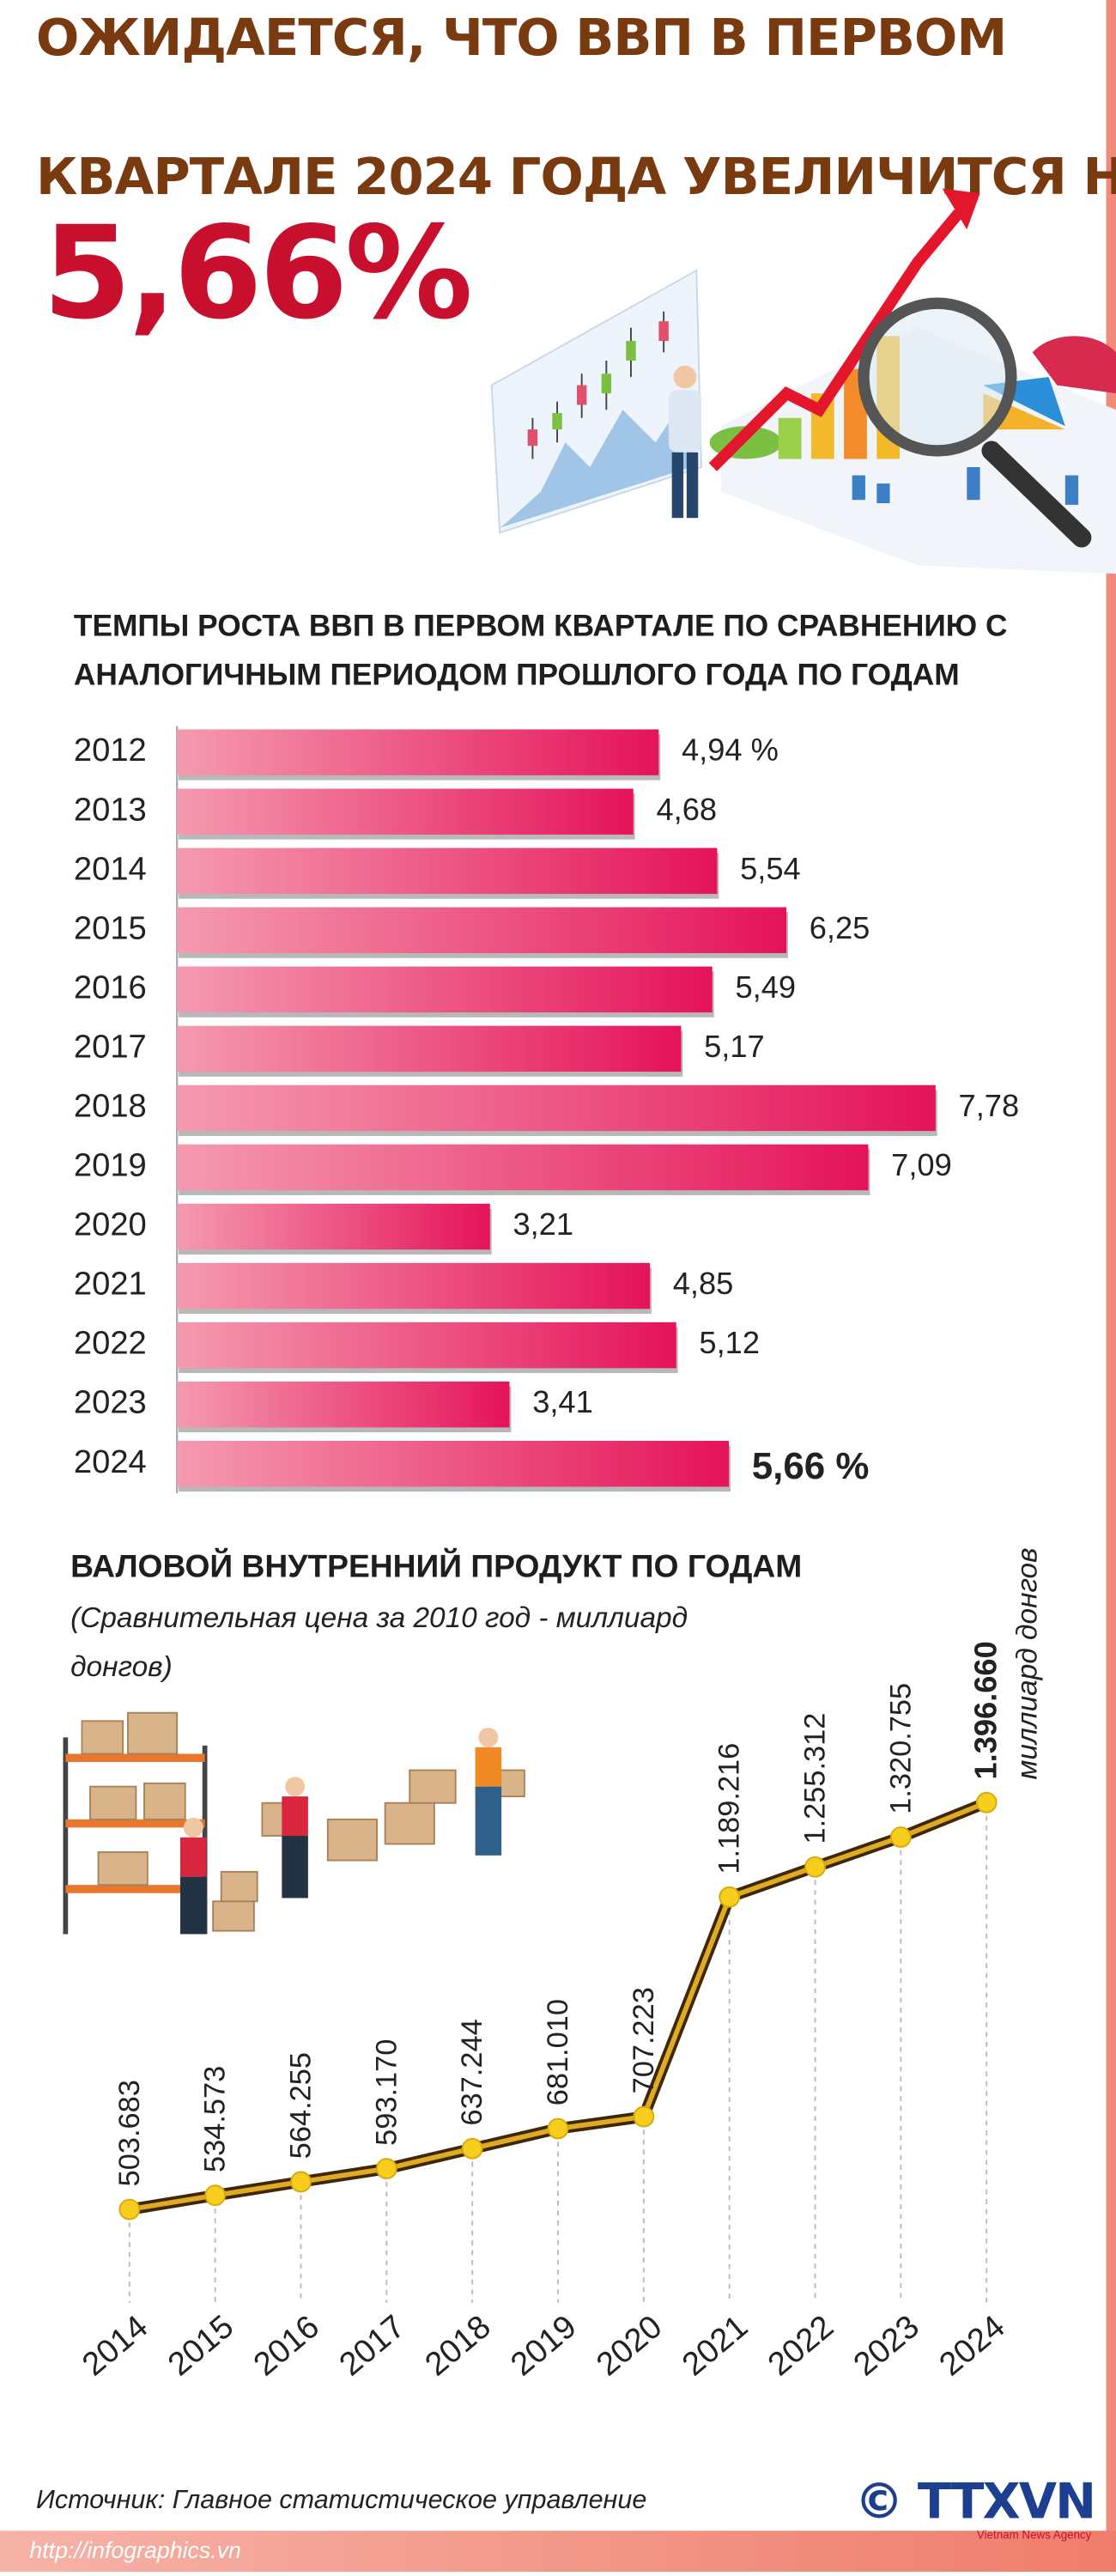 The width and height of the screenshot is (1116, 2576). I want to click on x-tick-label: 2015, so click(200, 2346).